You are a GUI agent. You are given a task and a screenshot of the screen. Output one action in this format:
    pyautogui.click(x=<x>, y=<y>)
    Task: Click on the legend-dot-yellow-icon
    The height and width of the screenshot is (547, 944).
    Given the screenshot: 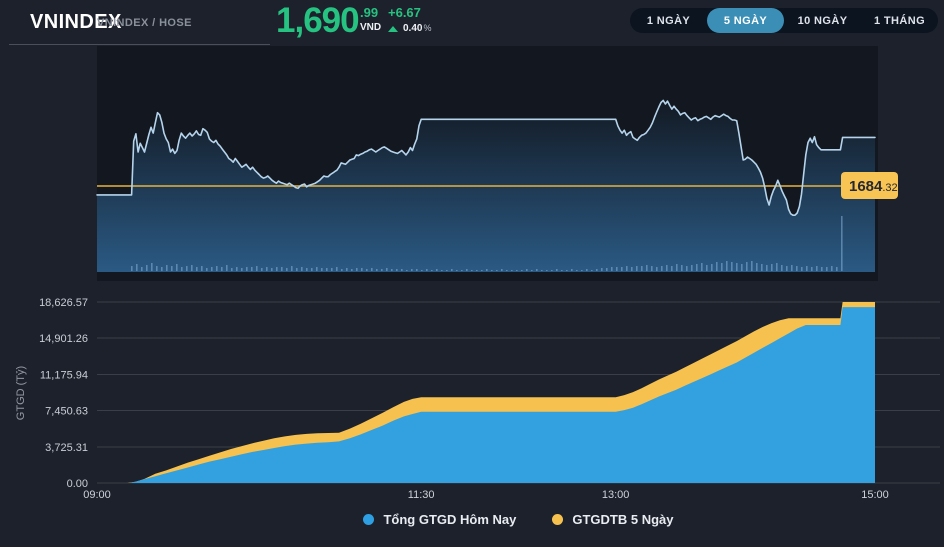 What is the action you would take?
    pyautogui.click(x=558, y=519)
    